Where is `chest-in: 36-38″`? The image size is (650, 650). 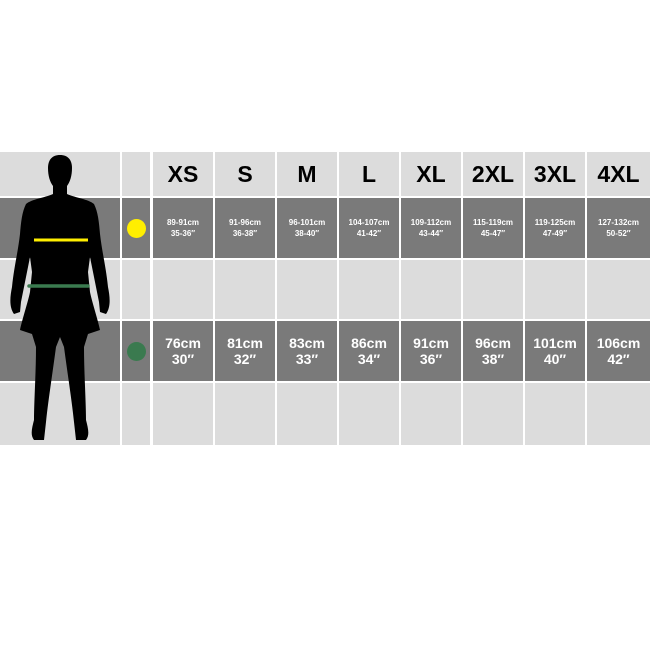 chest-in: 36-38″ is located at coordinates (245, 233).